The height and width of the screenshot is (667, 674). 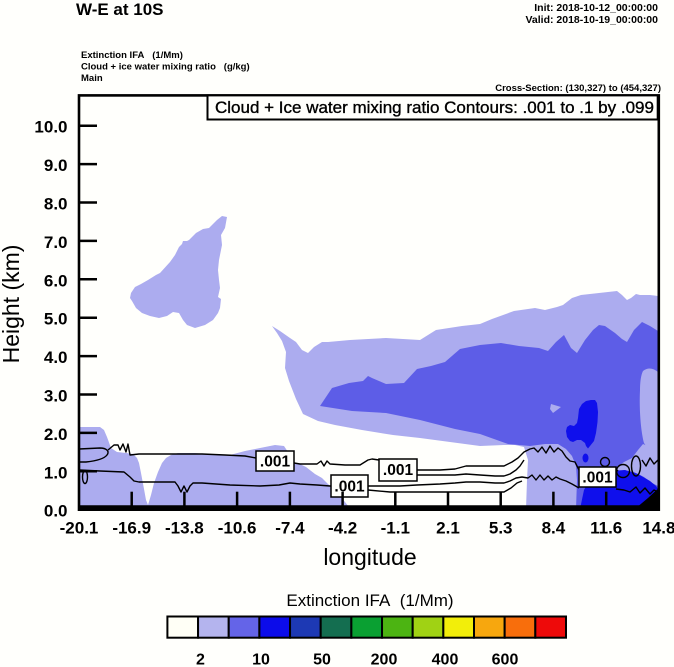 I want to click on svg-text: 400, so click(x=445, y=659).